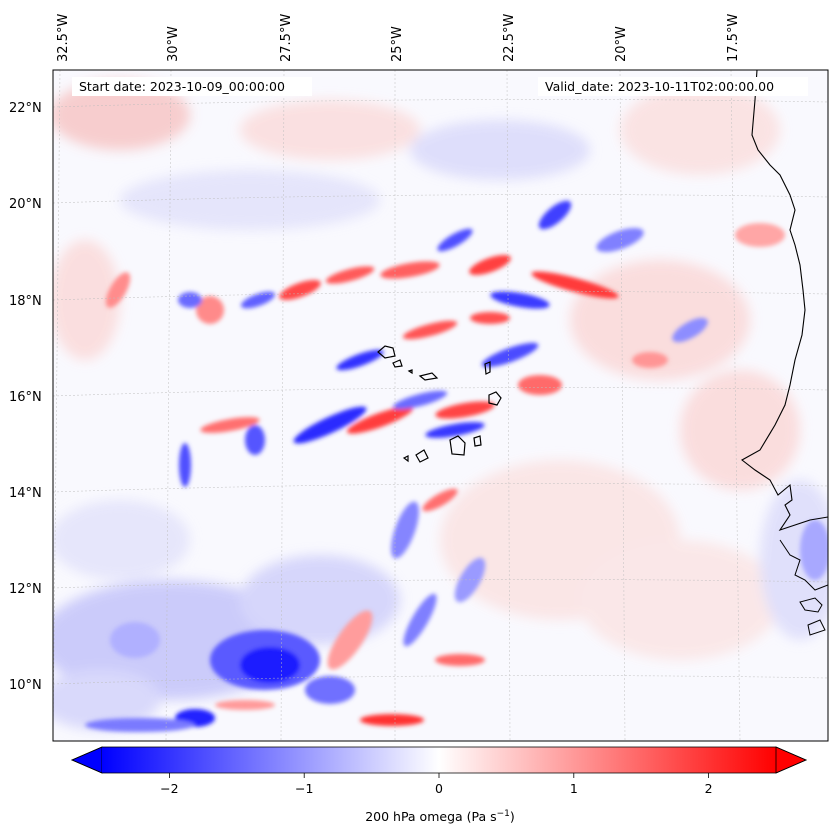 The height and width of the screenshot is (839, 837). I want to click on valid-date-box, so click(673, 86).